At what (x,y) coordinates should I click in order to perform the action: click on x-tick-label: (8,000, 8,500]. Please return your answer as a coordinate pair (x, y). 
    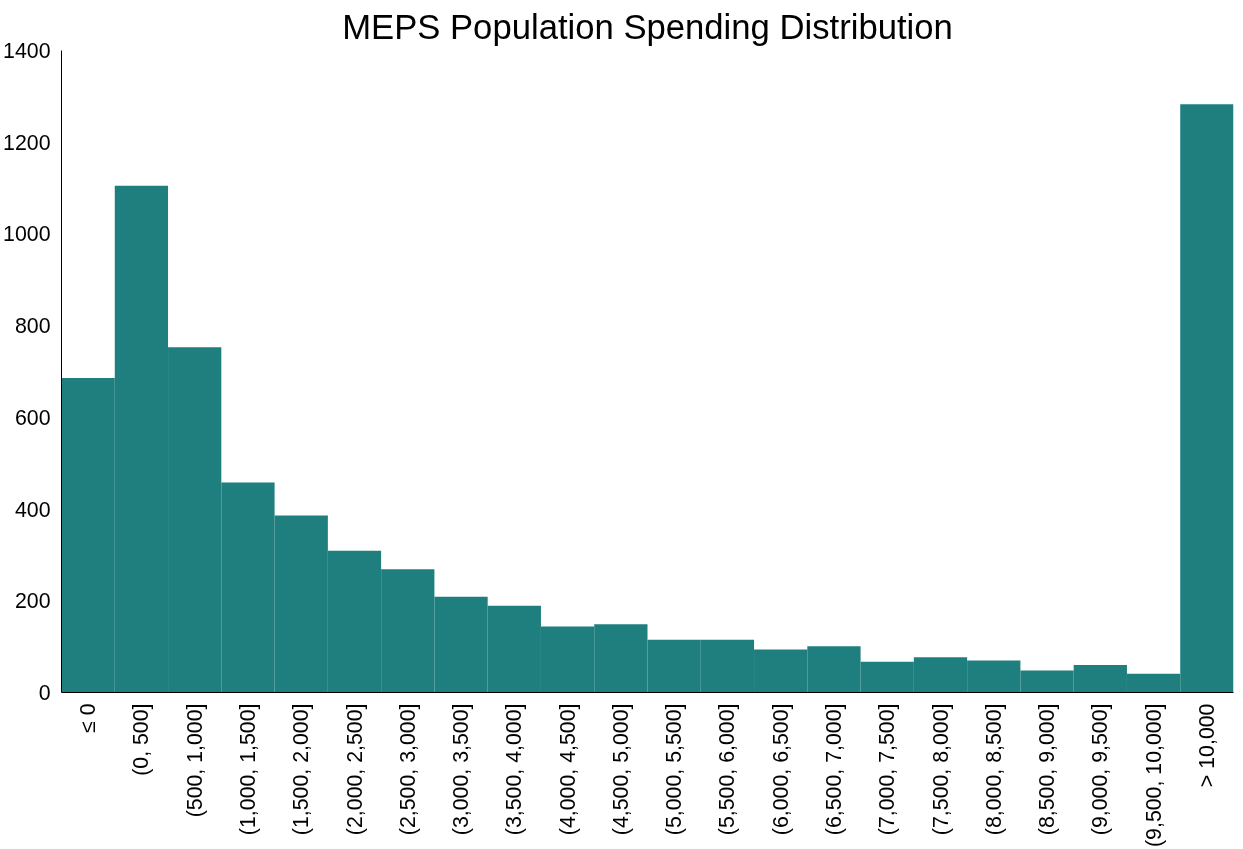
    Looking at the image, I should click on (993, 769).